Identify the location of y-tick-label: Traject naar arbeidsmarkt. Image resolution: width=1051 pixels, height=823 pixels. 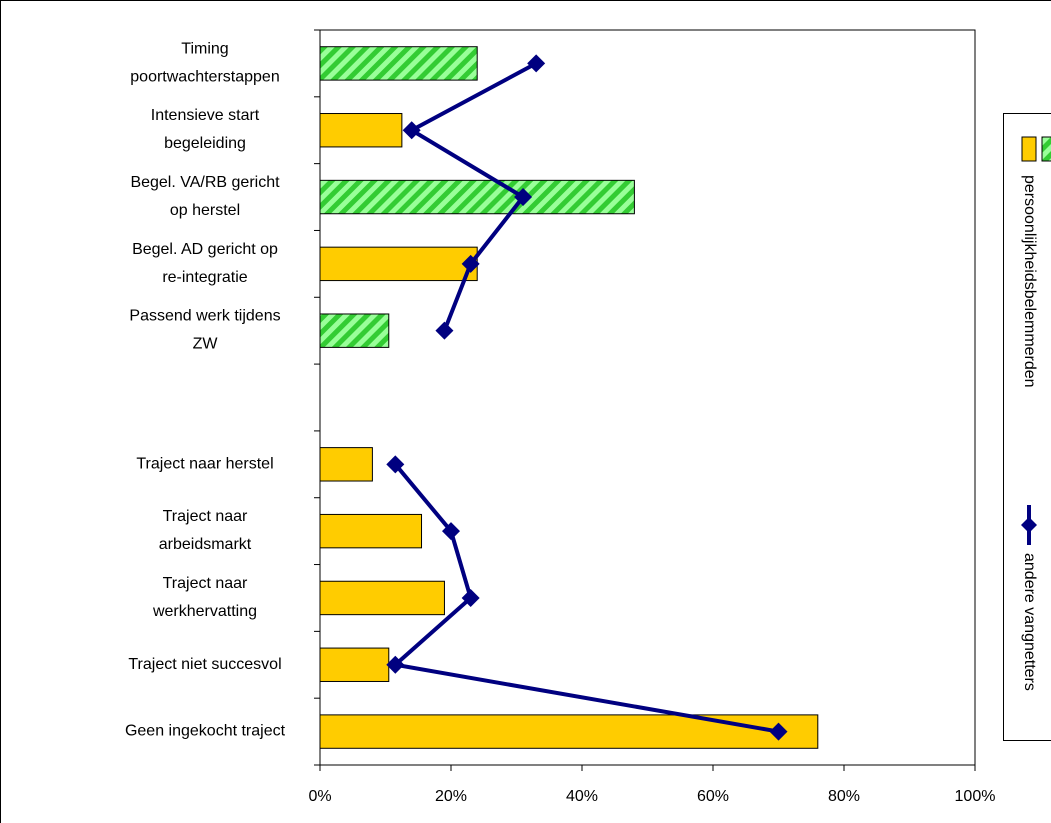
(205, 530).